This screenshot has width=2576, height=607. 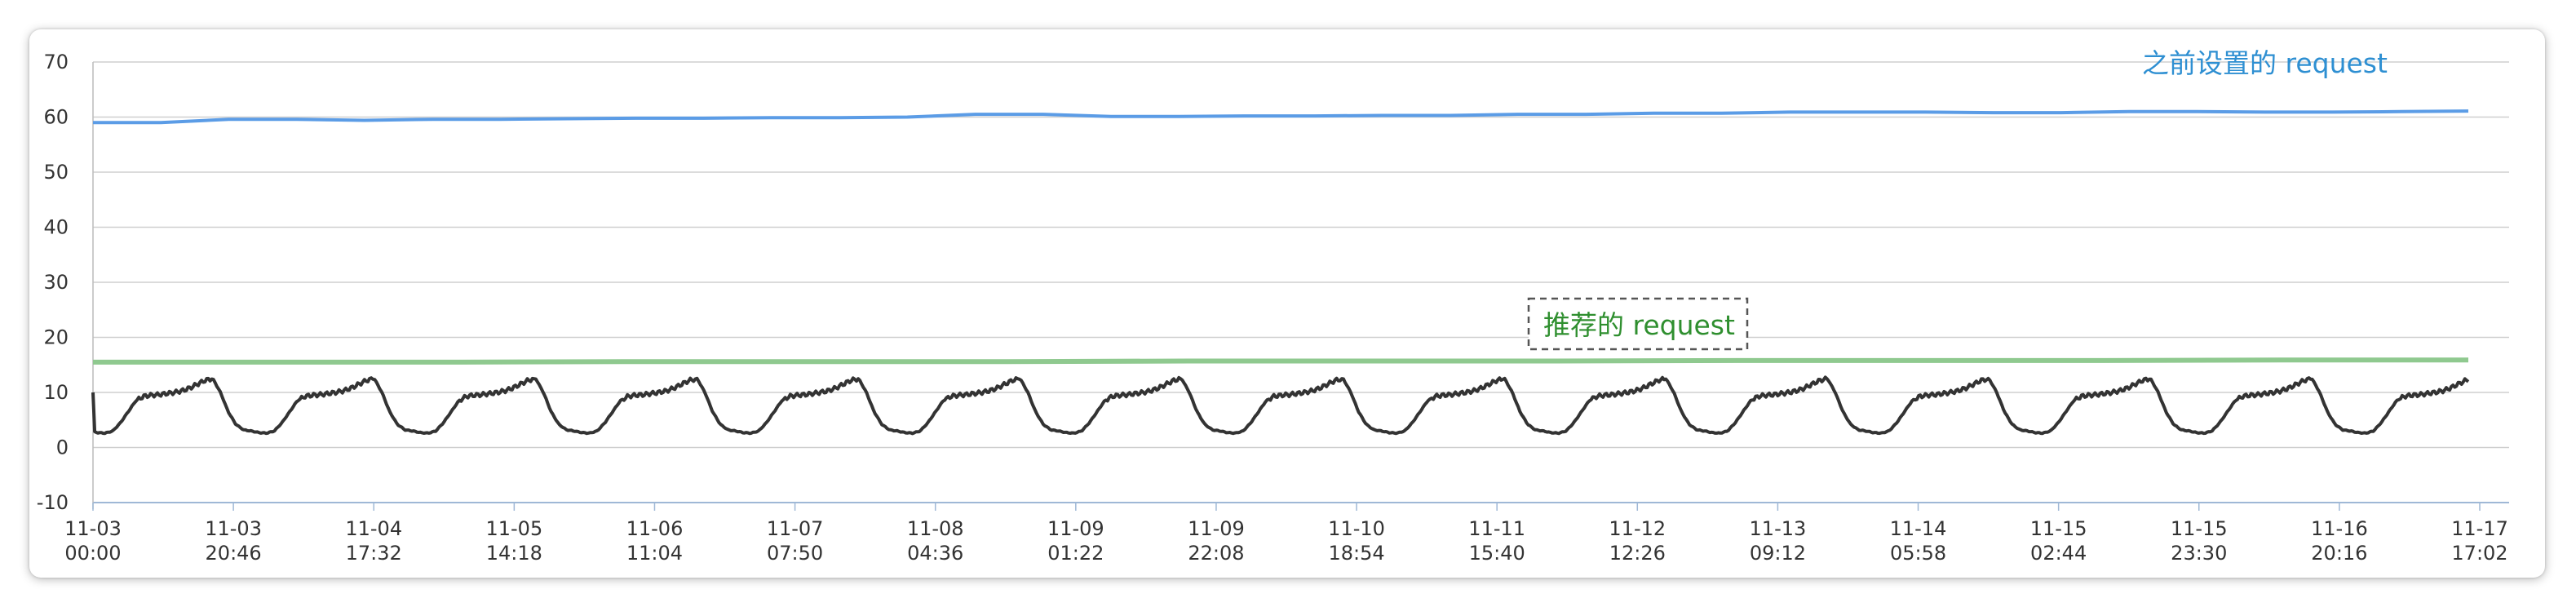 I want to click on y-tick-label: 70, so click(x=56, y=62).